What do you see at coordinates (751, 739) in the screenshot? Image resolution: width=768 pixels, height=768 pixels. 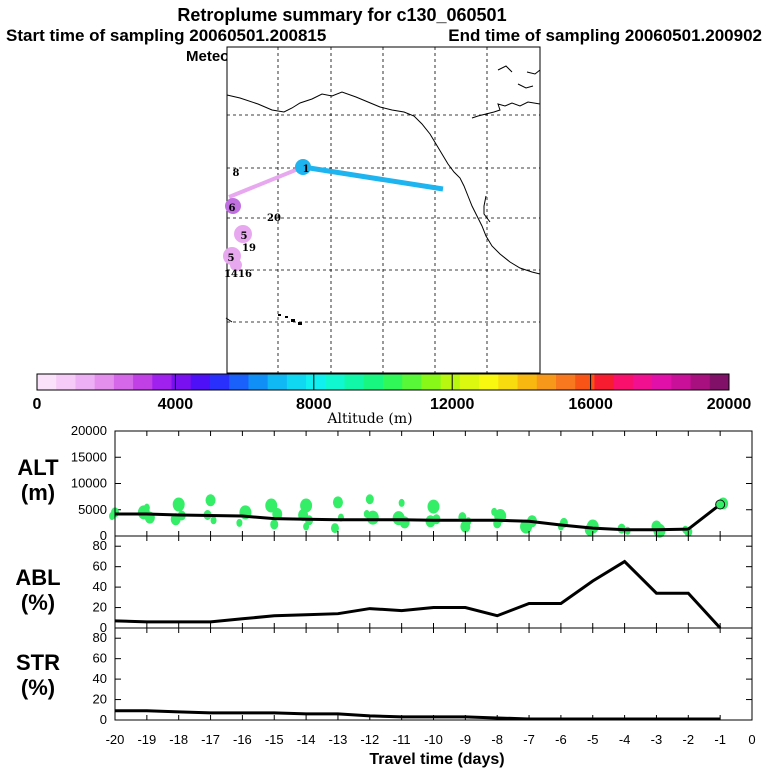 I see `x-tick-label: 0` at bounding box center [751, 739].